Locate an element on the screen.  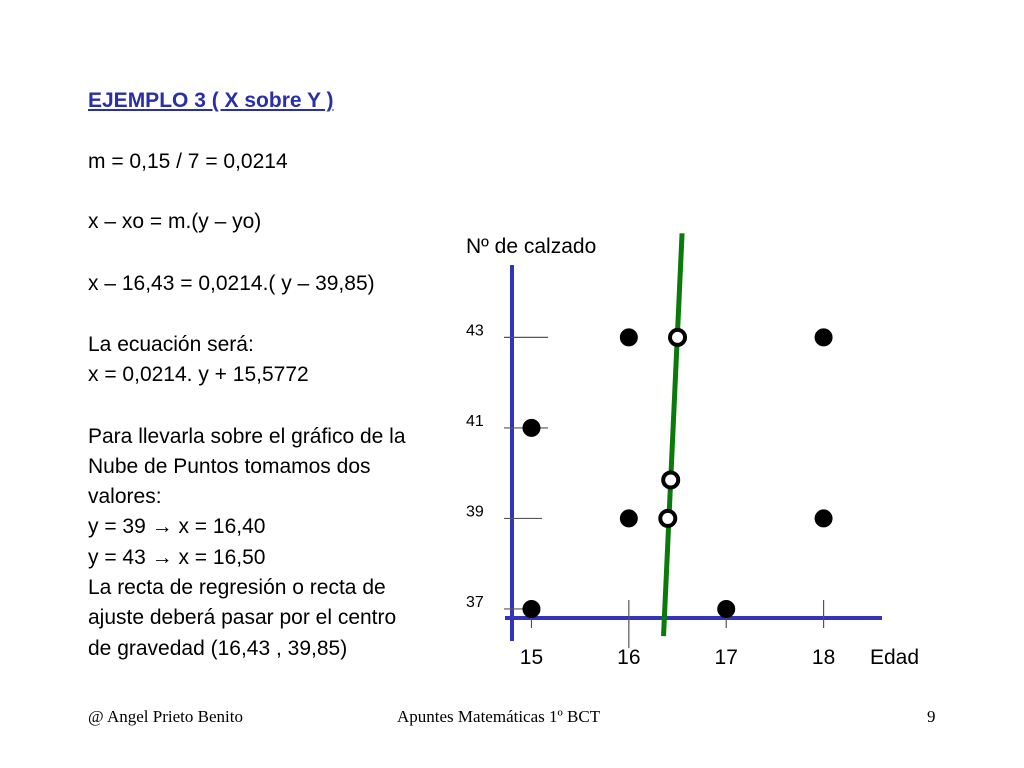
footer-page-number: 9 is located at coordinates (931, 716).